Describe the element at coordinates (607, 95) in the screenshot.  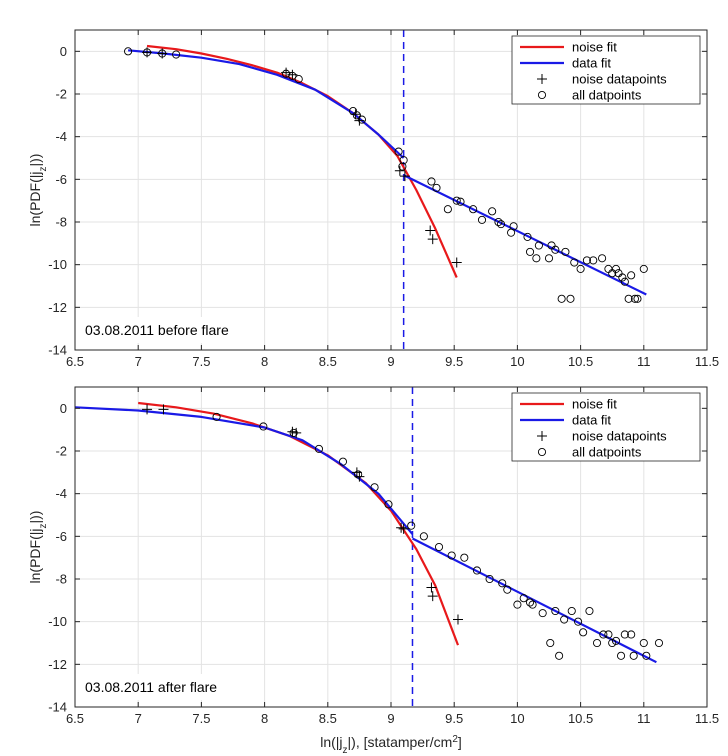
I see `legend-label: all datpoints` at that location.